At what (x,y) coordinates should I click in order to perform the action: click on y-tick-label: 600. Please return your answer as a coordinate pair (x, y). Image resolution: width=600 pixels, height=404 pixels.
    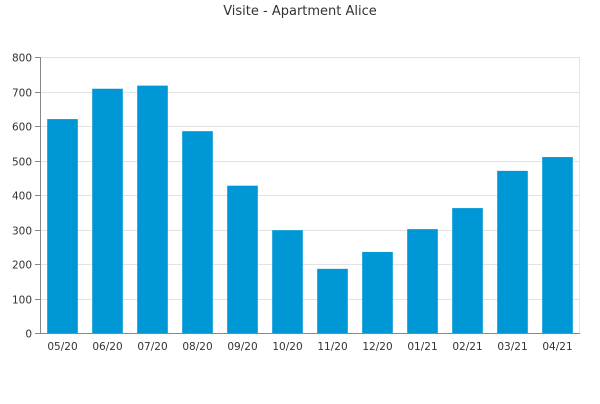
    Looking at the image, I should click on (22, 128).